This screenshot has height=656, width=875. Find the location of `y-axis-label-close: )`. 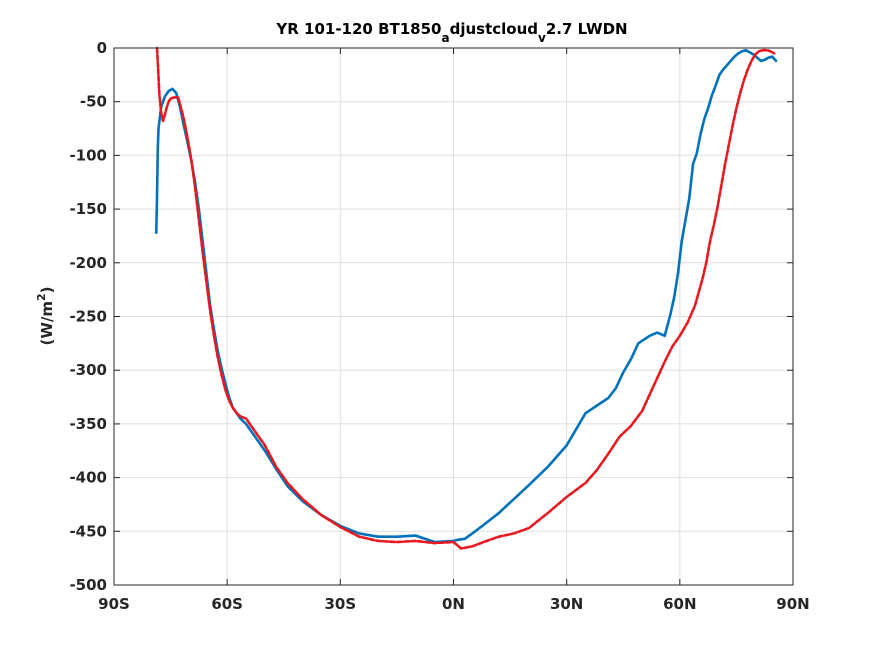

y-axis-label-close: ) is located at coordinates (47, 289).